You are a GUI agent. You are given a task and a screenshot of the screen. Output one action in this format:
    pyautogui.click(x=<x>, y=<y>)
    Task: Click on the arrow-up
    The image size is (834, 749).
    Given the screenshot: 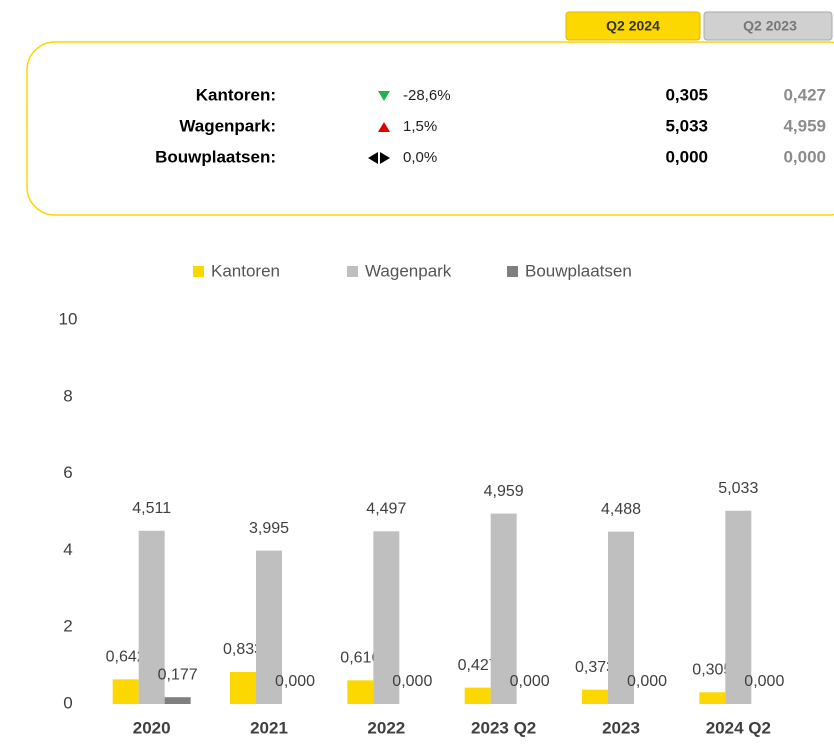 What is the action you would take?
    pyautogui.click(x=384, y=127)
    